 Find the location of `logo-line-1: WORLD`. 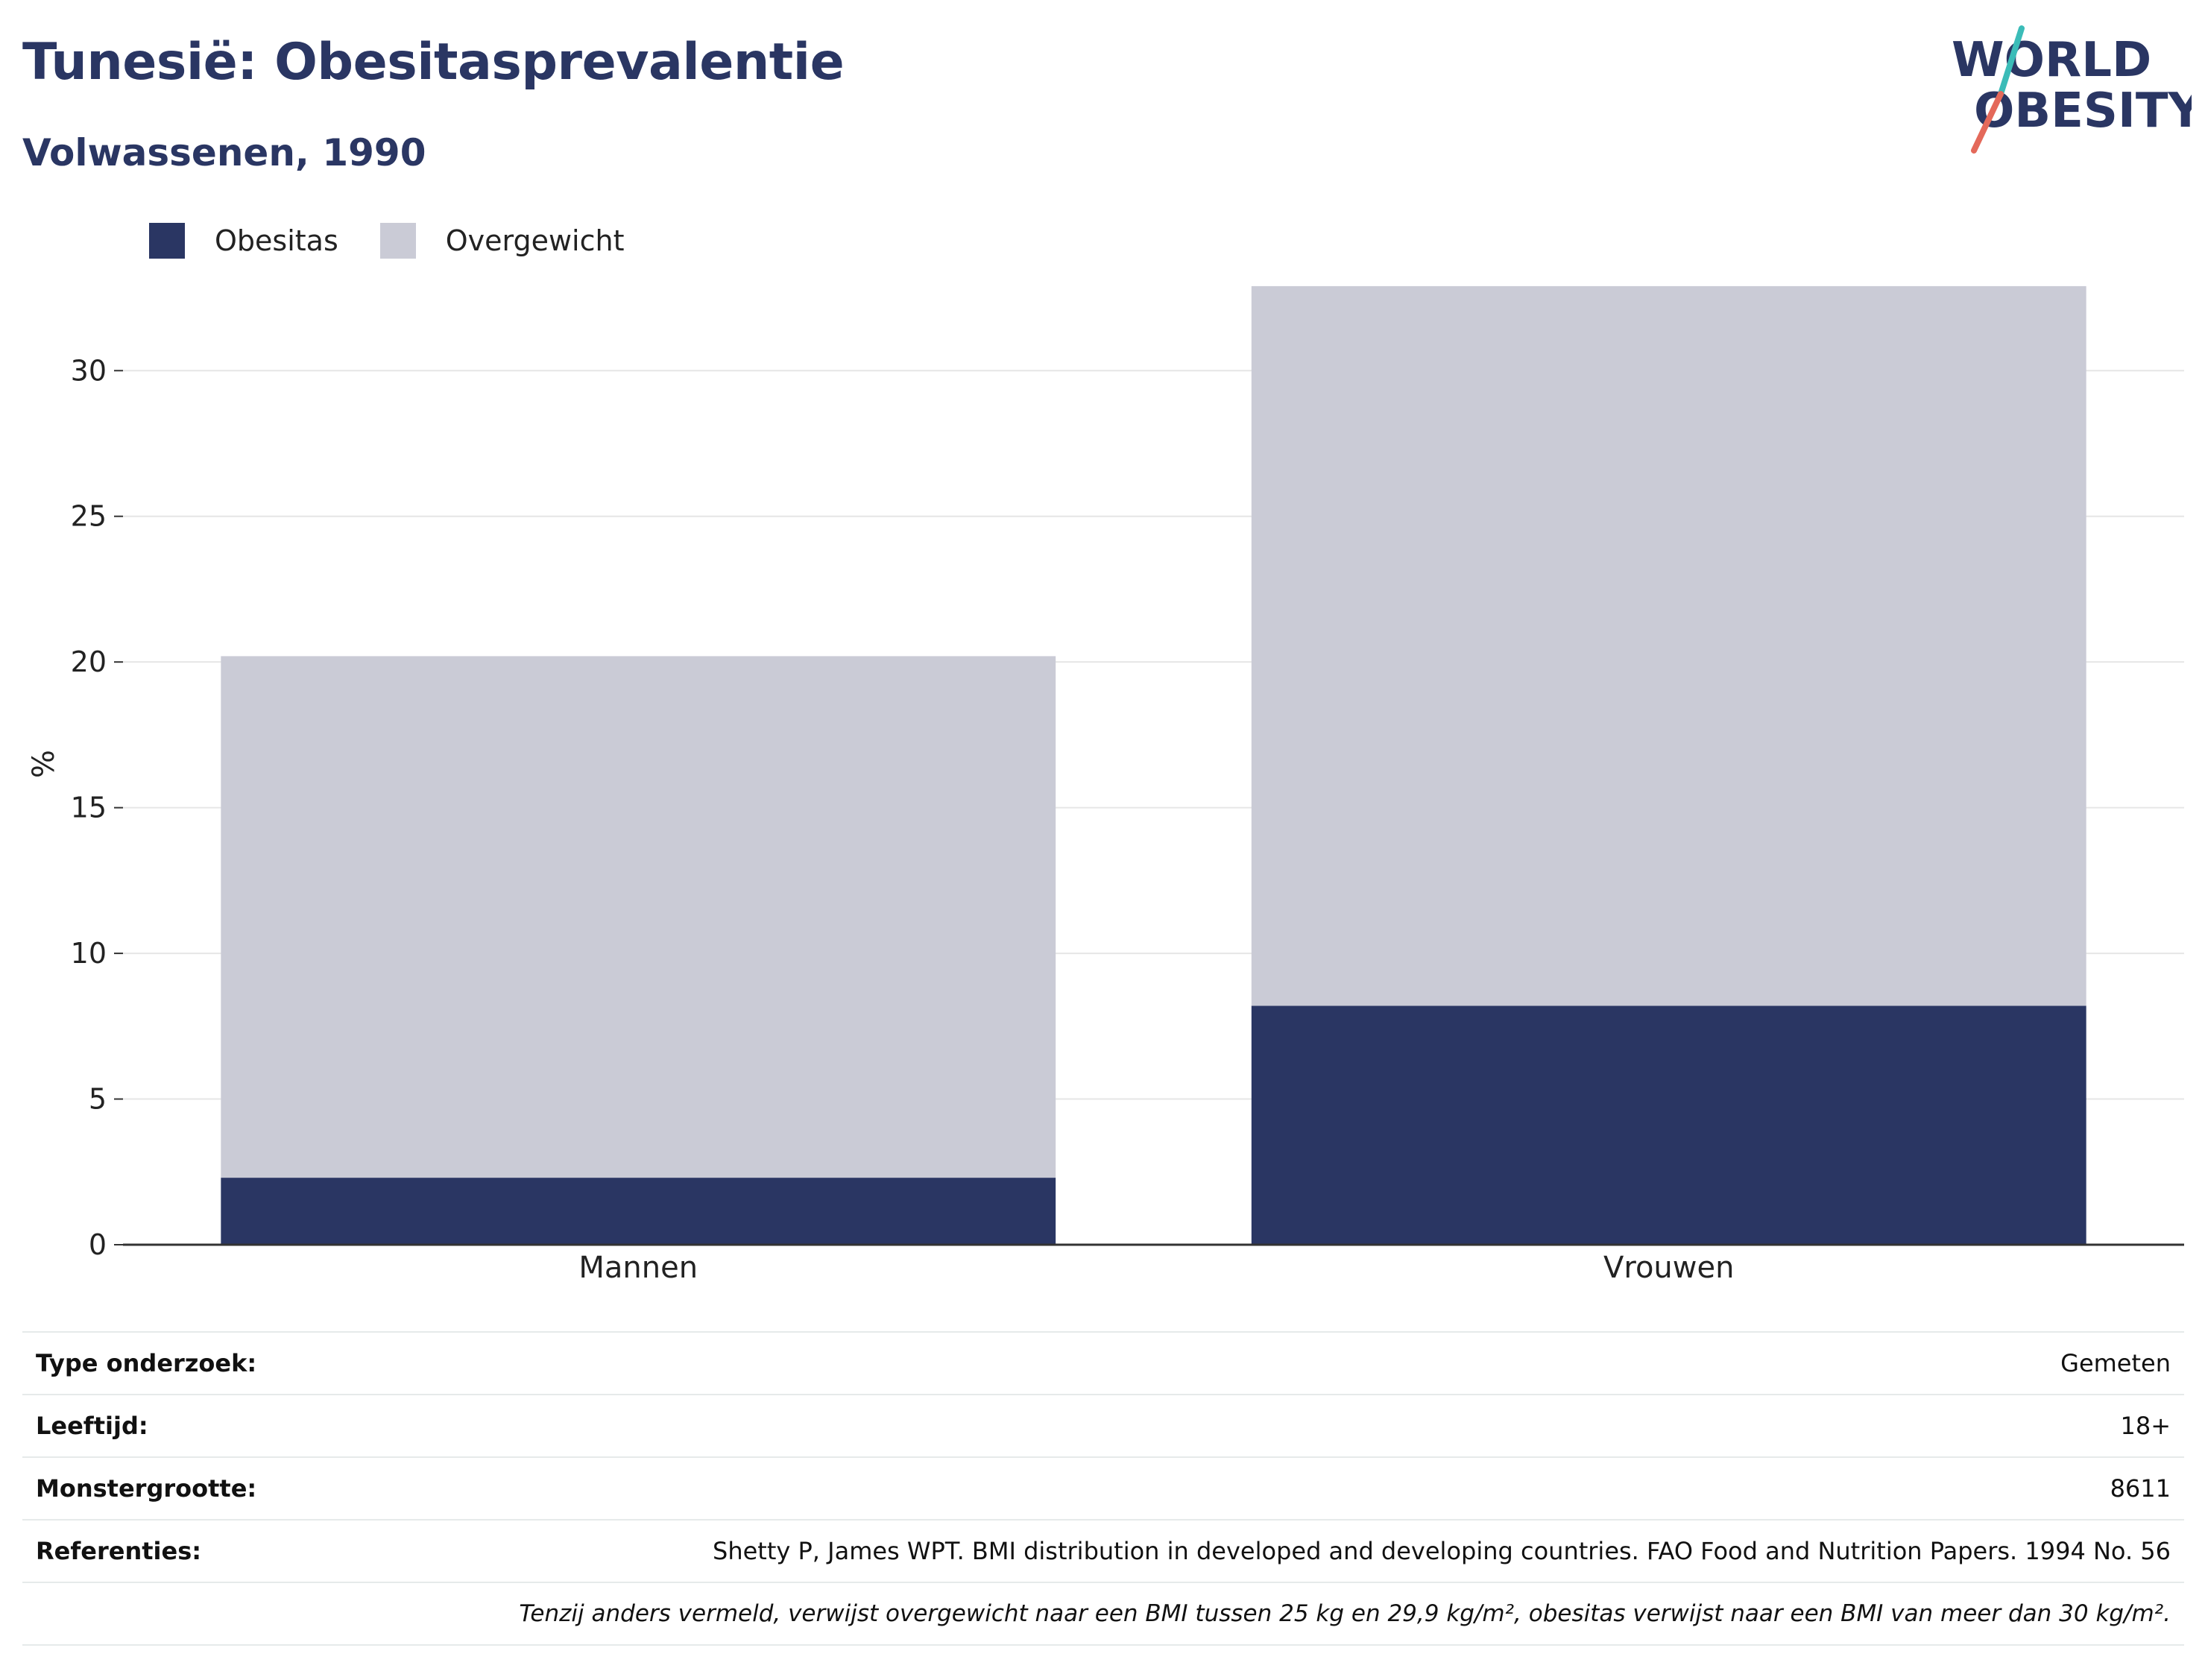

logo-line-1: WORLD is located at coordinates (2051, 60).